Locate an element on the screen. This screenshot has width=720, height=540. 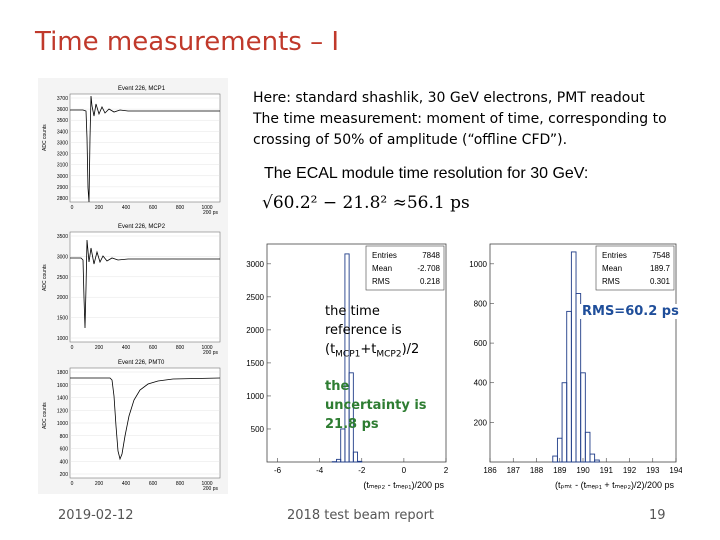
x-axis-label: (tₘₑₚ₂ - tₘₑₚ₁)/200 ps is located at coordinates (403, 485).